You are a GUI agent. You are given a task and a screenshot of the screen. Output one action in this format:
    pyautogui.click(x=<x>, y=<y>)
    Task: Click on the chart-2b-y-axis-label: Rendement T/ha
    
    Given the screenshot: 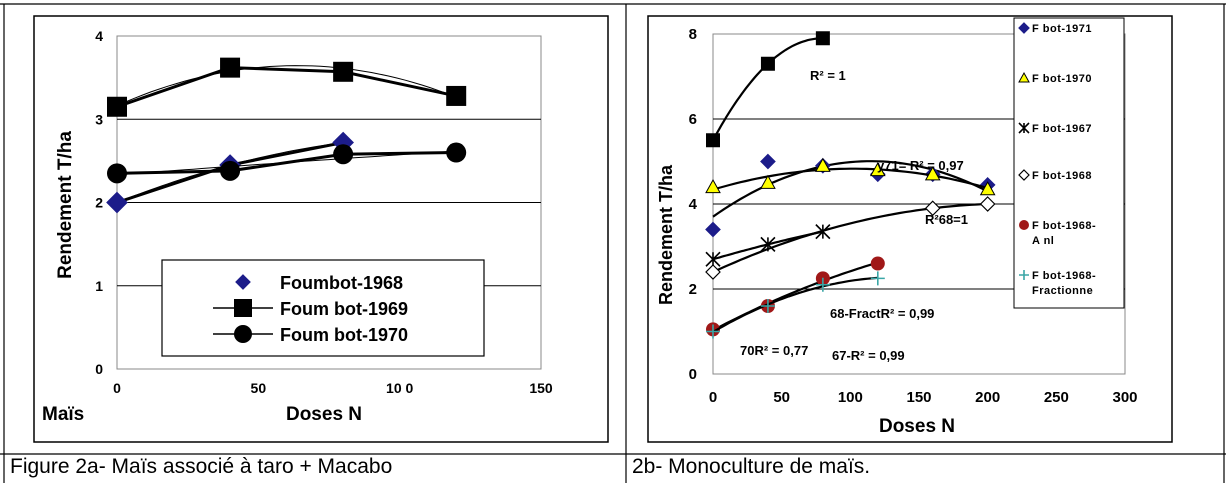 What is the action you would take?
    pyautogui.click(x=666, y=234)
    